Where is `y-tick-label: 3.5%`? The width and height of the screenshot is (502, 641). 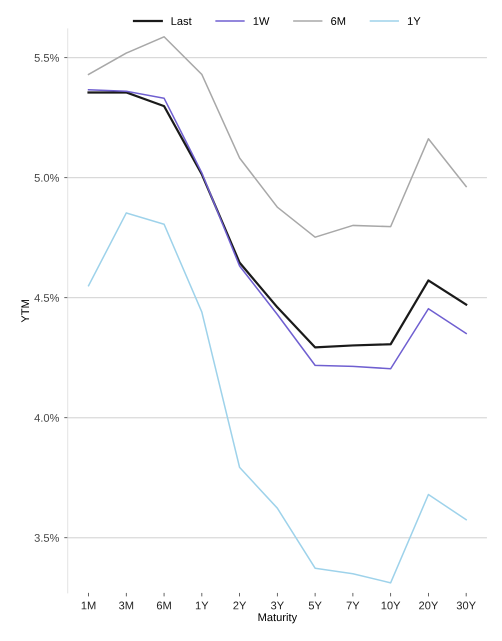 y-tick-label: 3.5% is located at coordinates (47, 538).